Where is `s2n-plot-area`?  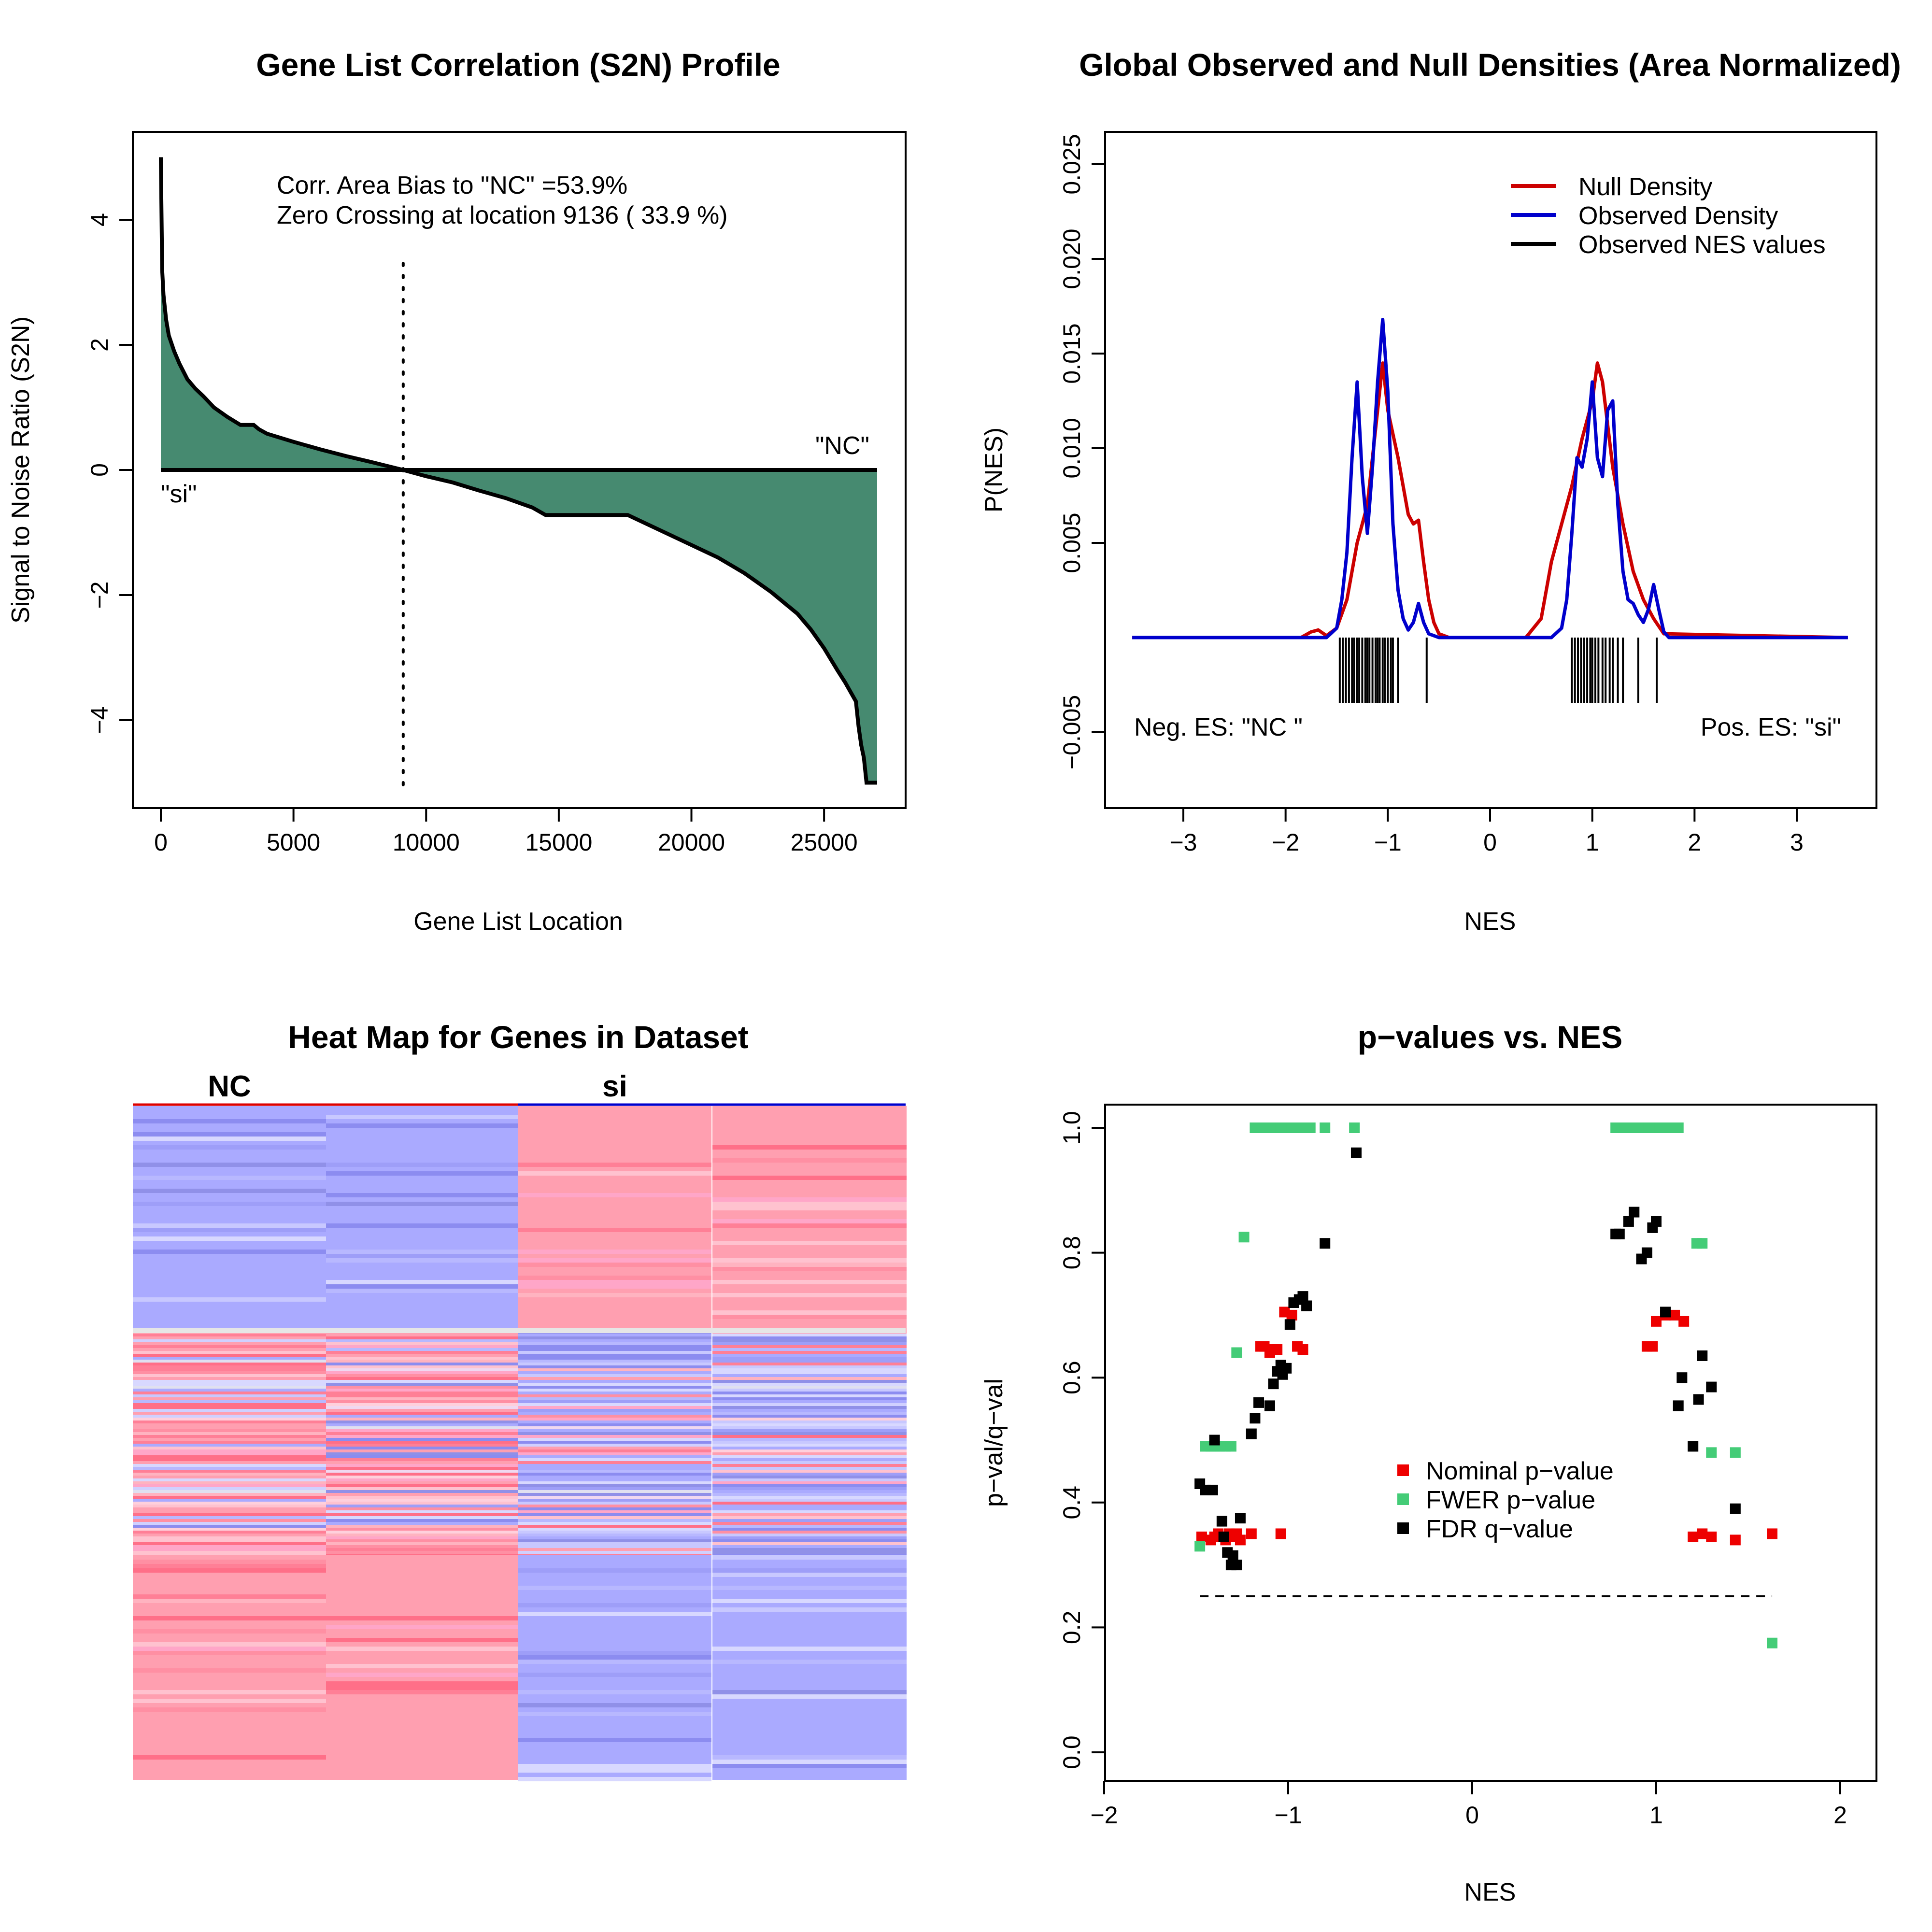 s2n-plot-area is located at coordinates (518, 471).